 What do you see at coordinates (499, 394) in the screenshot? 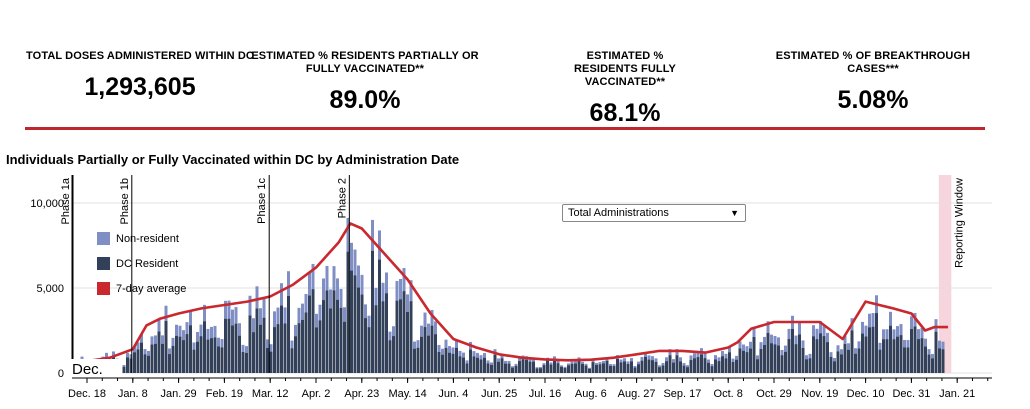
I see `x-tick-label: Jun. 25` at bounding box center [499, 394].